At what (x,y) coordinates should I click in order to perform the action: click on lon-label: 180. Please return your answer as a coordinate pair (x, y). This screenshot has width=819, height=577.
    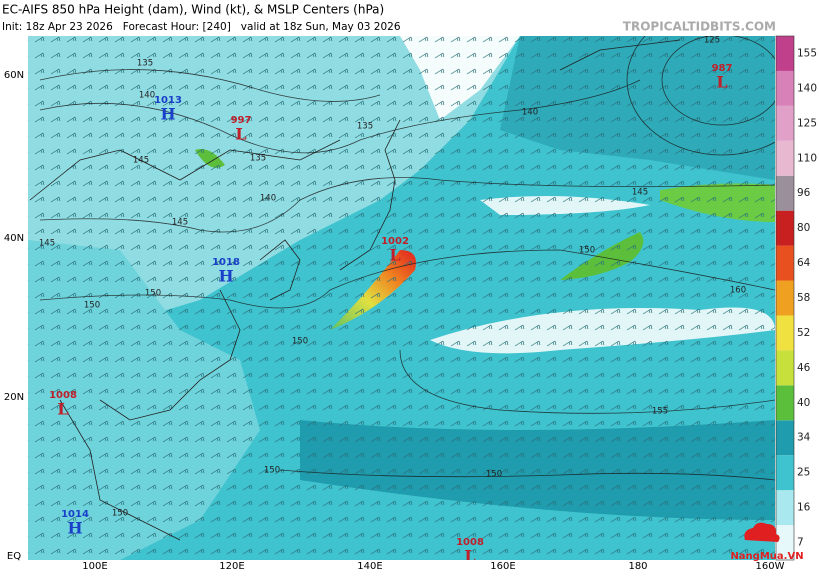
    Looking at the image, I should click on (637, 566).